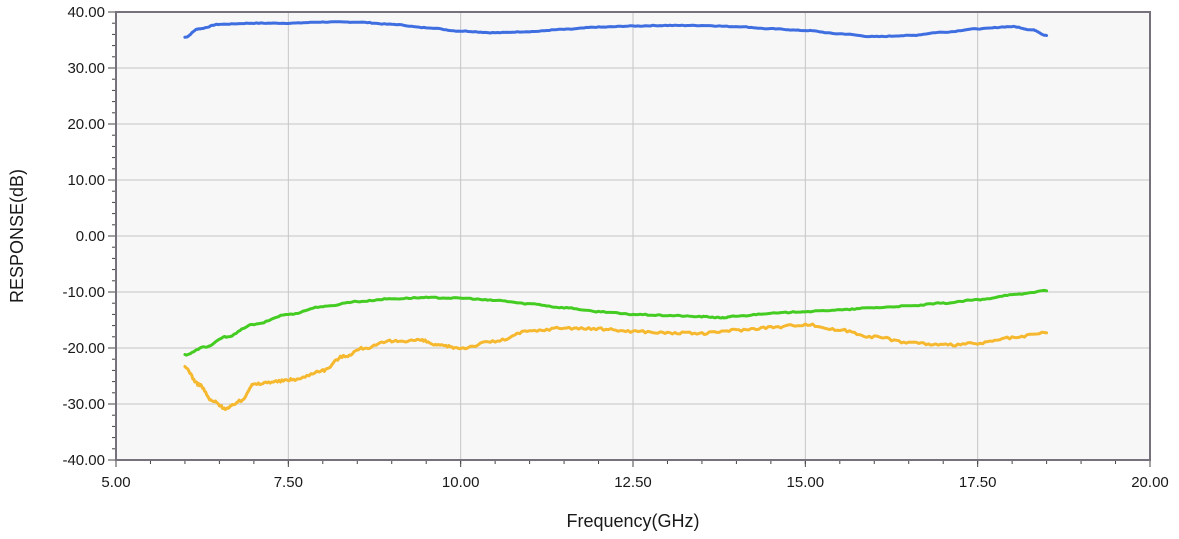  What do you see at coordinates (632, 521) in the screenshot?
I see `x-axis-title: Frequency(GHz)` at bounding box center [632, 521].